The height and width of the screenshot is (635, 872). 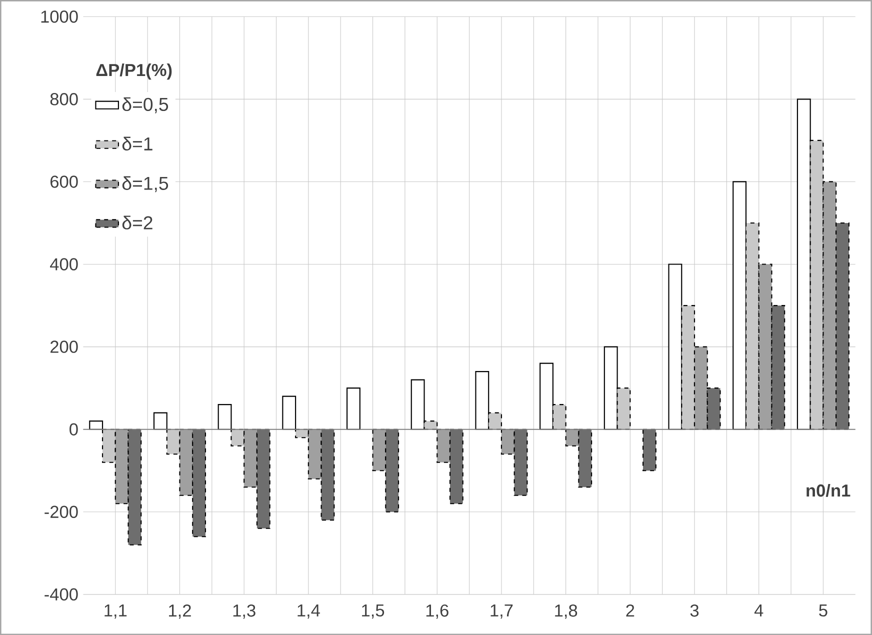 I want to click on x-tick-label: 3, so click(x=694, y=610).